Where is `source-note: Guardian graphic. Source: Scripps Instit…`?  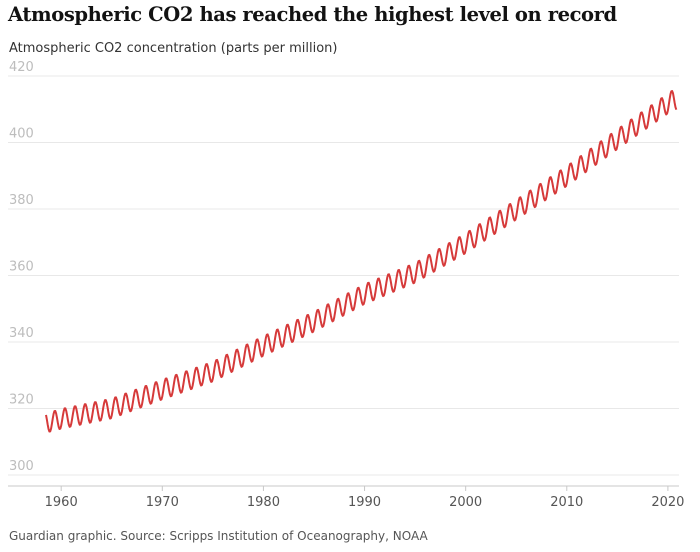
source-note: Guardian graphic. Source: Scripps Instit… is located at coordinates (218, 536).